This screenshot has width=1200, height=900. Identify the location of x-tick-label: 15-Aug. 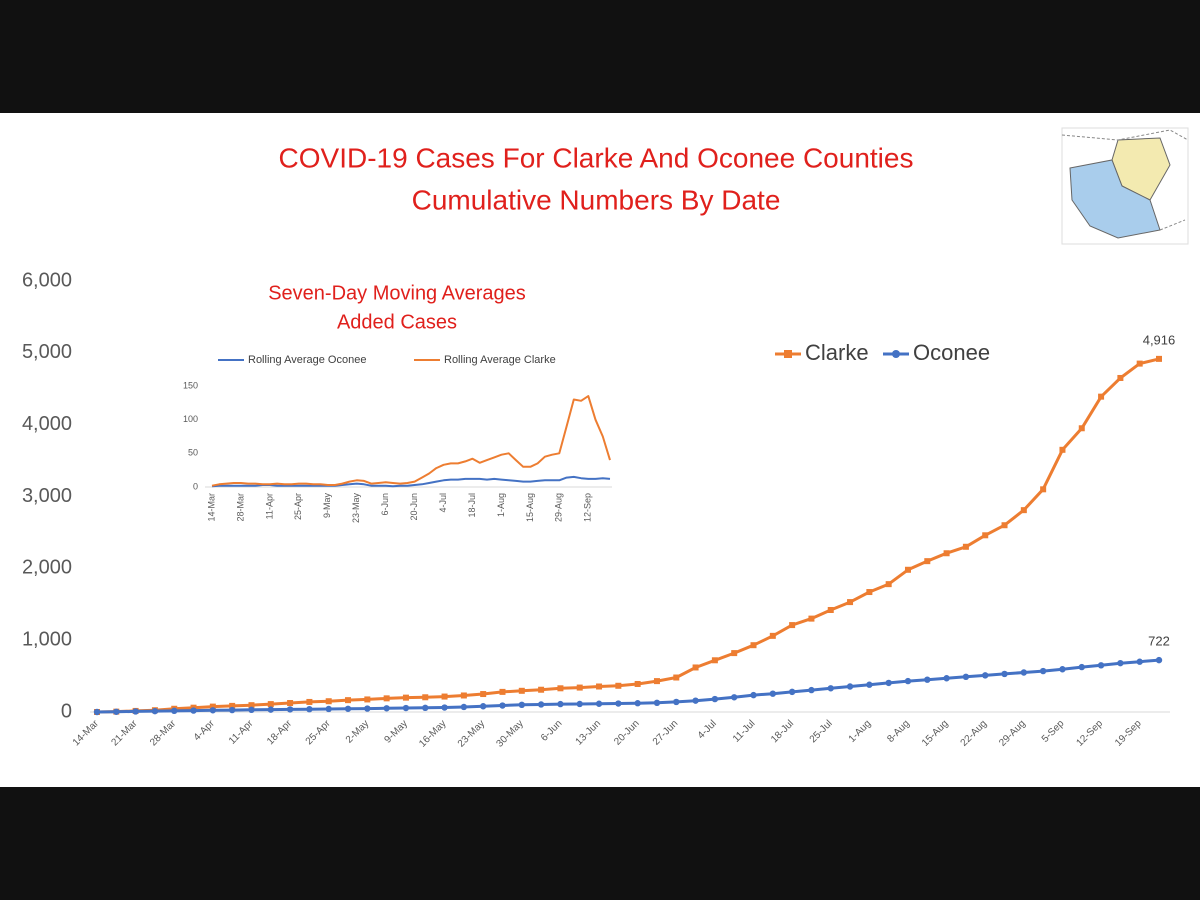
(530, 507).